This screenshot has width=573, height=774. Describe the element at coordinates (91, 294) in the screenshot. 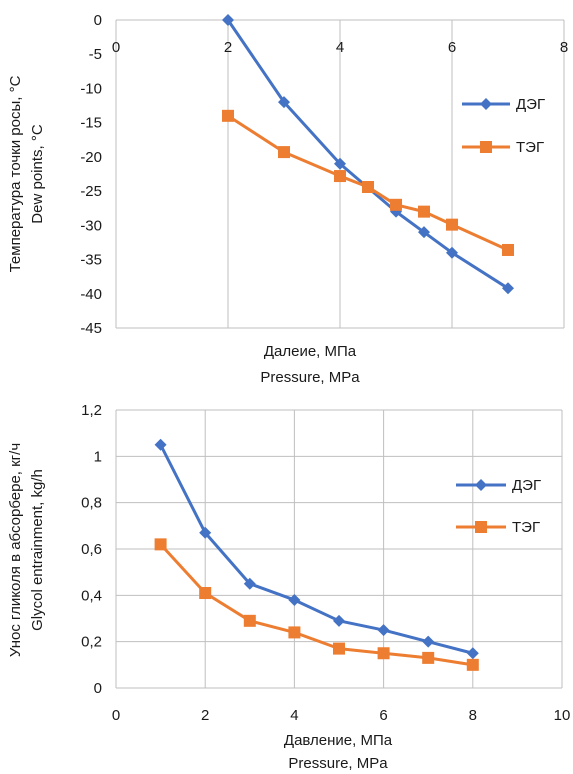

I see `y-tick-label: -40` at that location.